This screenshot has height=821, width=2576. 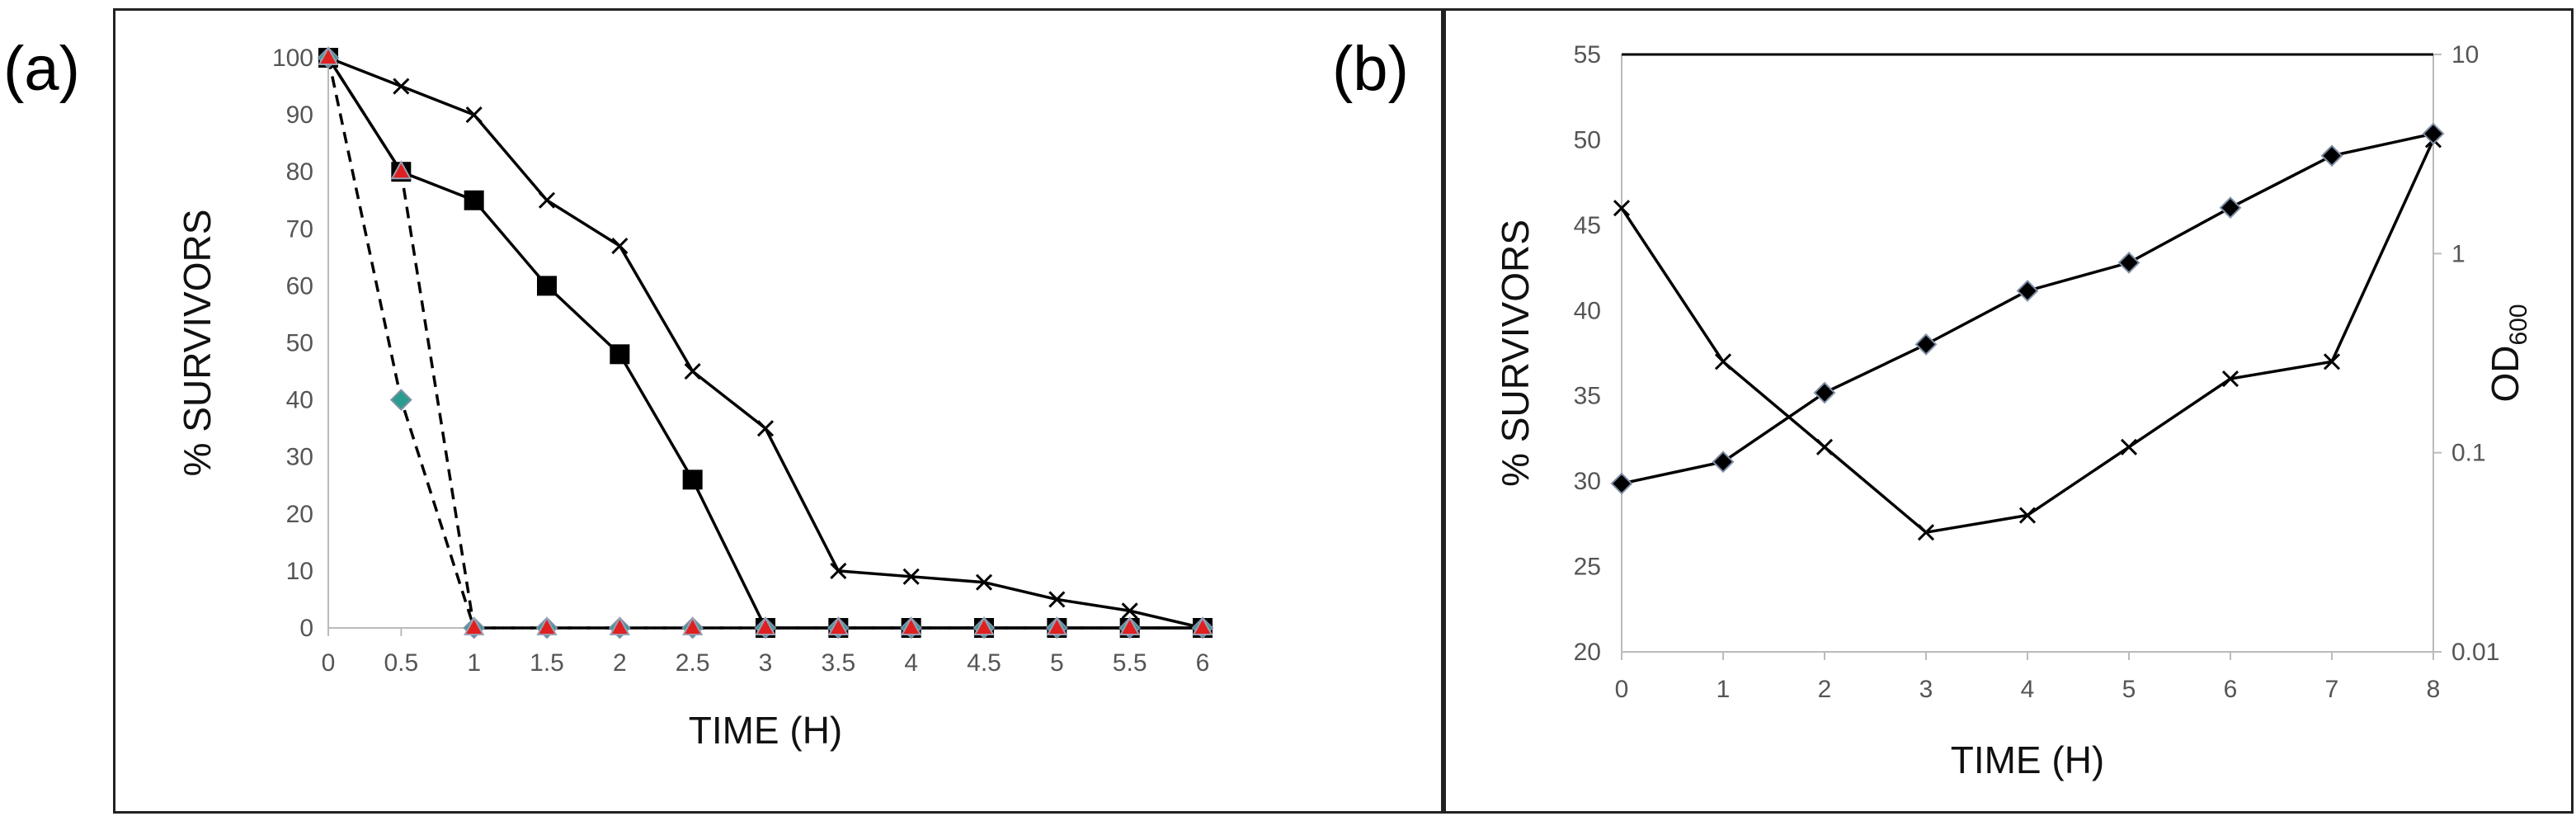 I want to click on y2-axis-title-subscript: 600, so click(x=2519, y=324).